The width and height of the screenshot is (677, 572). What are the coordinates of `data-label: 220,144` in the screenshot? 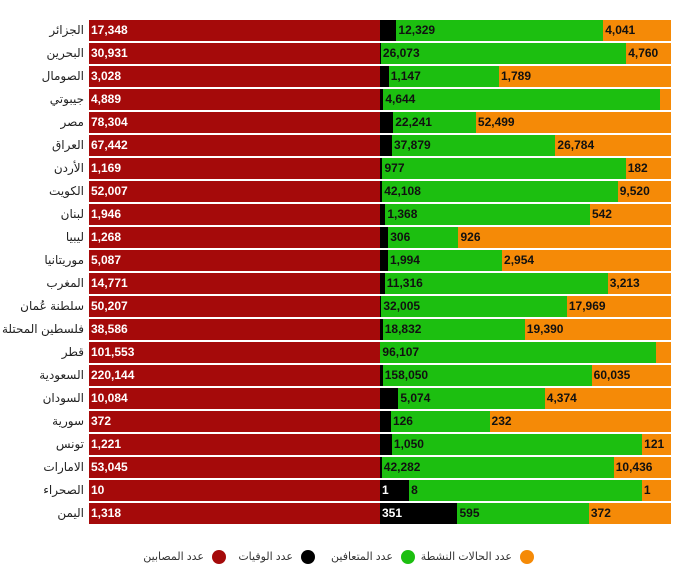 It's located at (113, 375).